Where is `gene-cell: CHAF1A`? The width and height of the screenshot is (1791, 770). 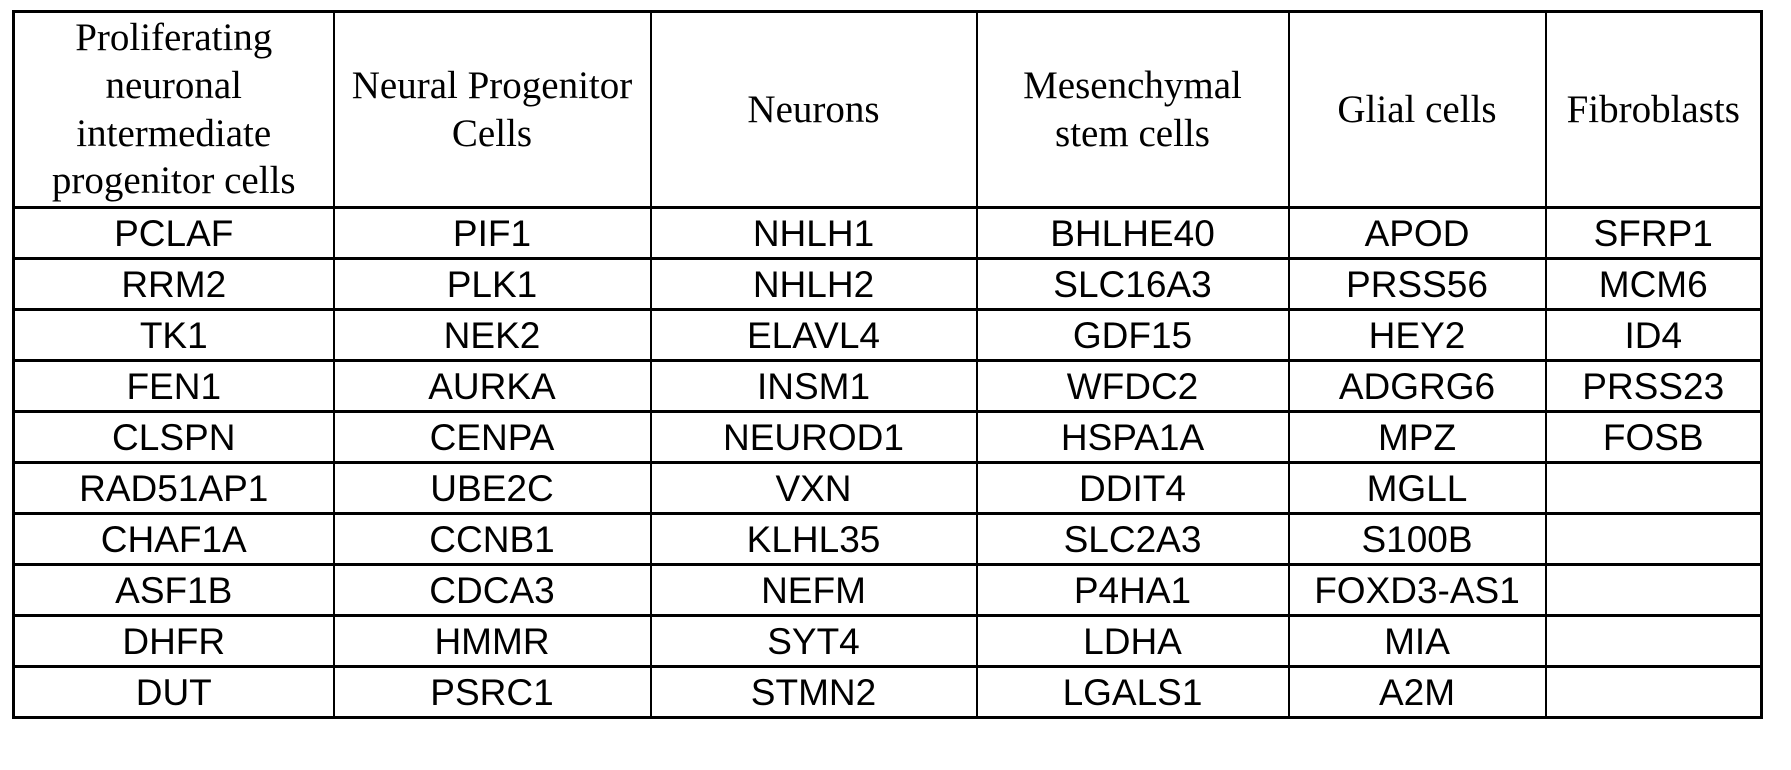
gene-cell: CHAF1A is located at coordinates (173, 539).